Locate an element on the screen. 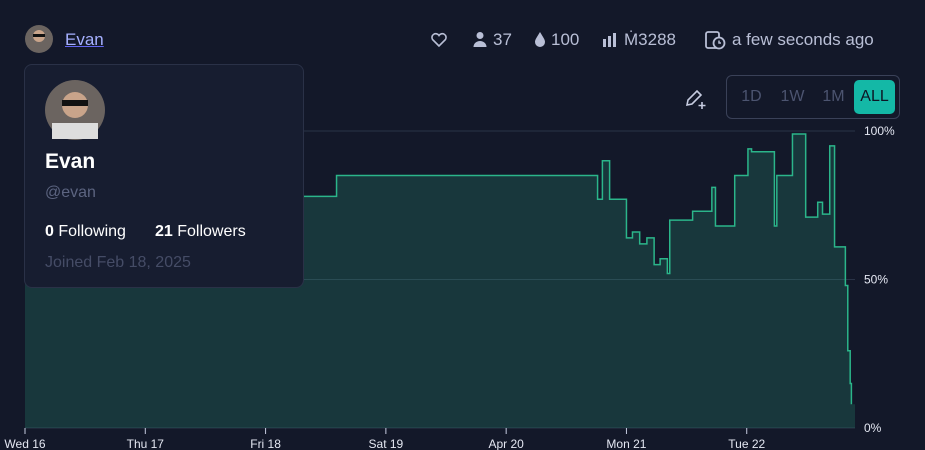 This screenshot has height=450, width=925. user-link: Evan is located at coordinates (84, 39).